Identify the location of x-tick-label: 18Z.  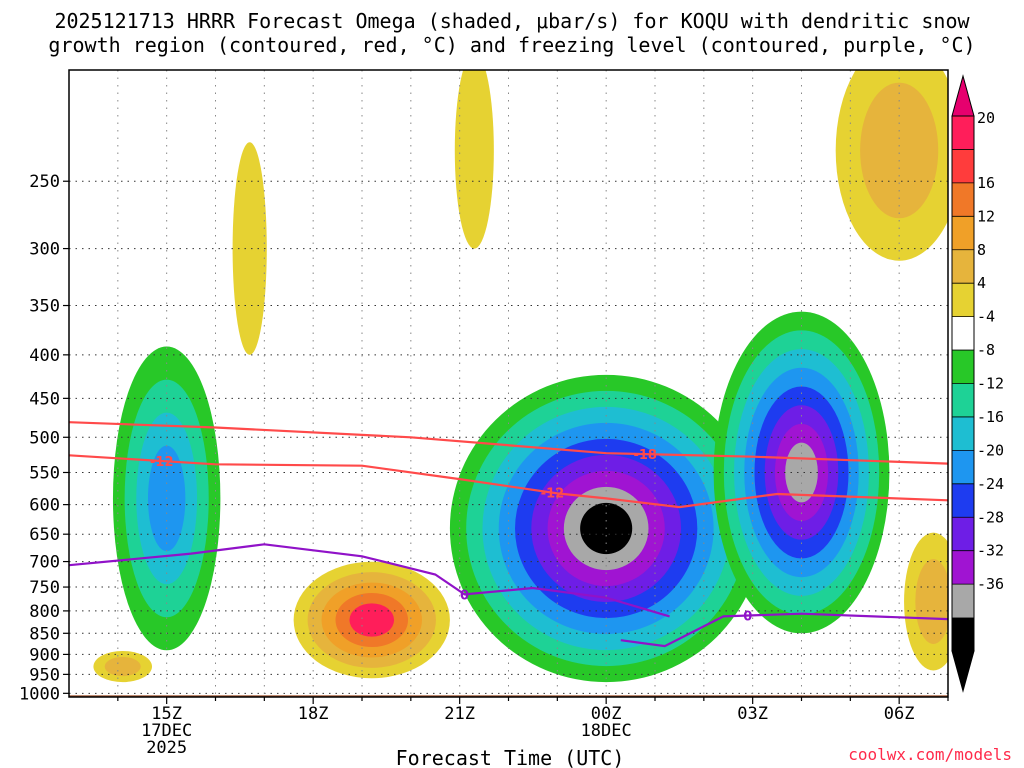
(313, 714).